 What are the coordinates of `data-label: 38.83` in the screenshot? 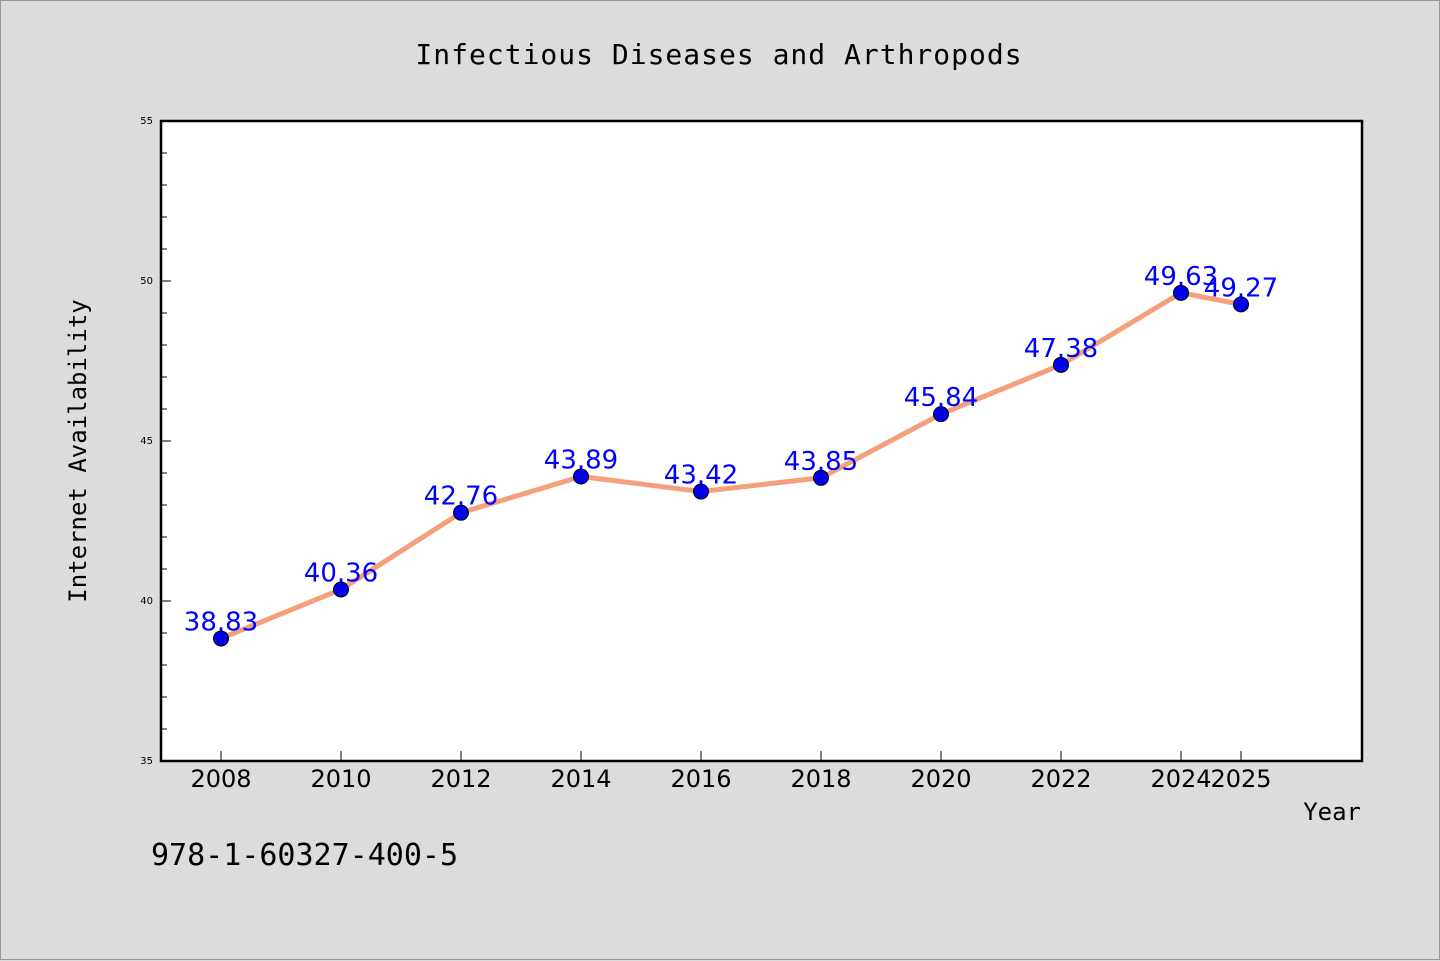 It's located at (221, 622).